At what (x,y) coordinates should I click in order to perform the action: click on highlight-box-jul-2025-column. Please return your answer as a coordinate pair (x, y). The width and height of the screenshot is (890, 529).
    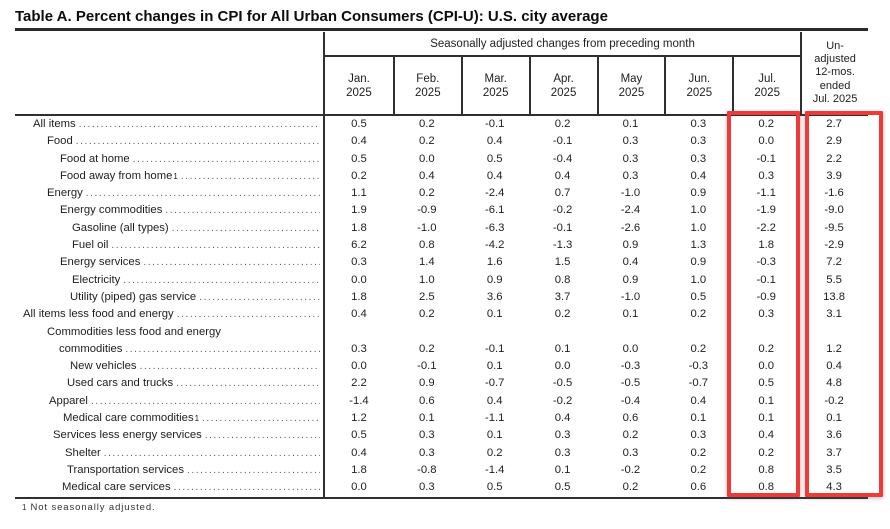
    Looking at the image, I should click on (763, 304).